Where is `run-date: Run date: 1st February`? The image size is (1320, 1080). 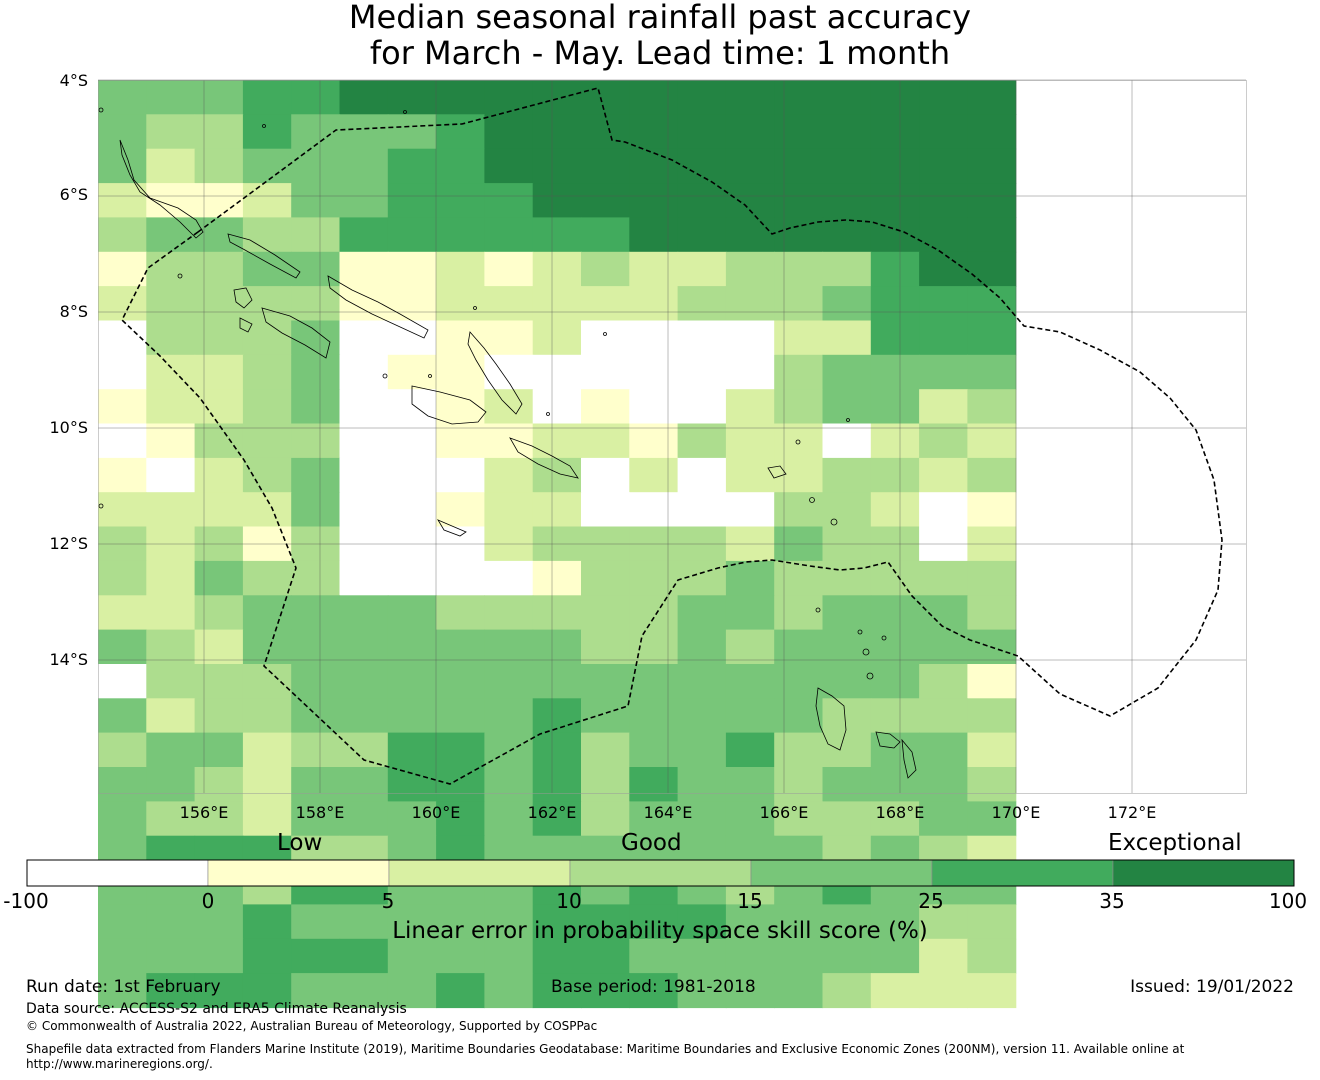 run-date: Run date: 1st February is located at coordinates (123, 987).